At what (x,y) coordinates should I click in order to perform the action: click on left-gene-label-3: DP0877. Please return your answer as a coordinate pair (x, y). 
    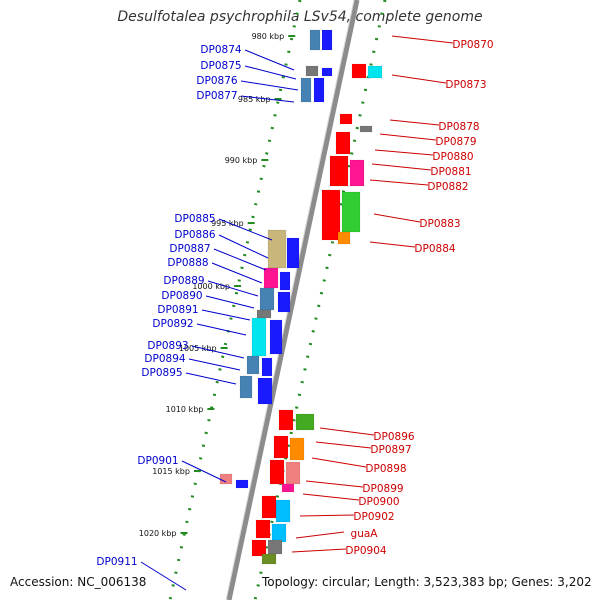
    Looking at the image, I should click on (216, 96).